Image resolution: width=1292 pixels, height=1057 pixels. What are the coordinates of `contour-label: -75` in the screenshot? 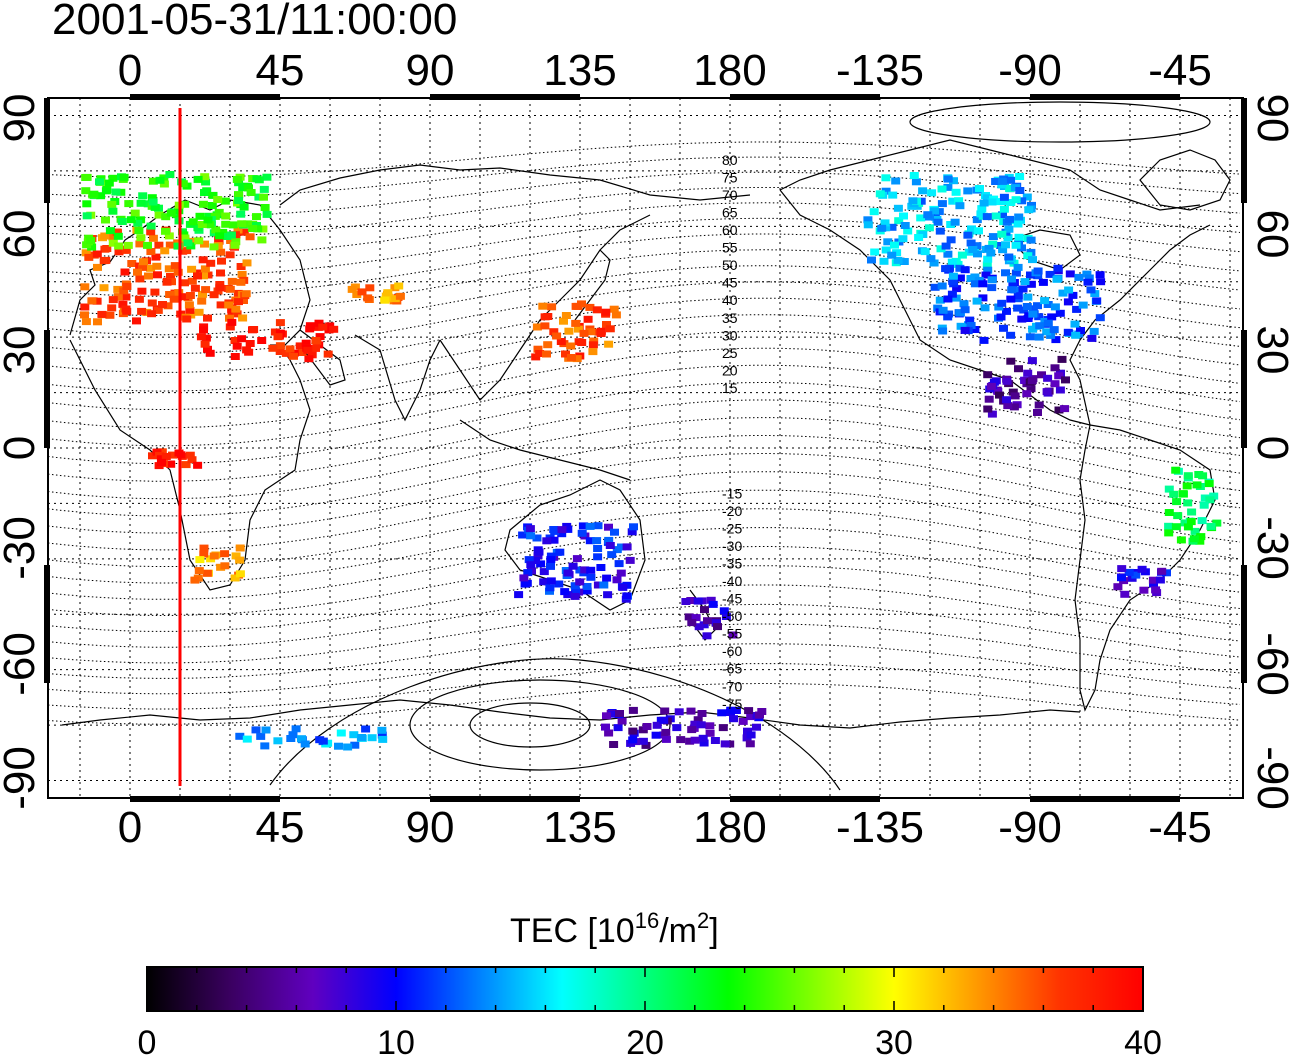 It's located at (732, 704).